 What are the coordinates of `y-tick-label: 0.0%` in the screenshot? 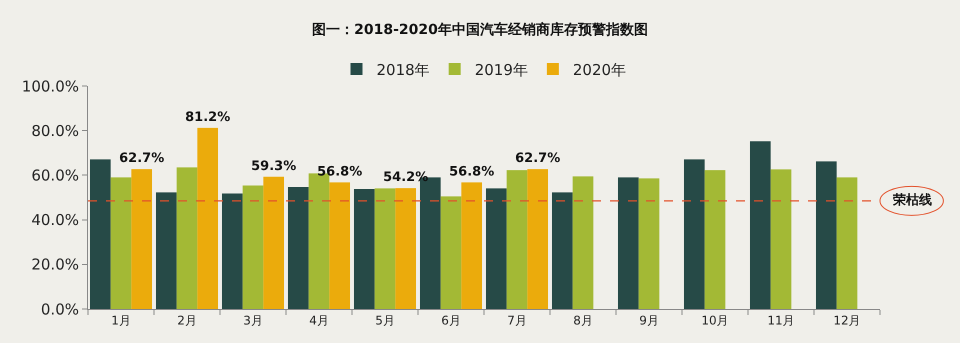 It's located at (59, 309).